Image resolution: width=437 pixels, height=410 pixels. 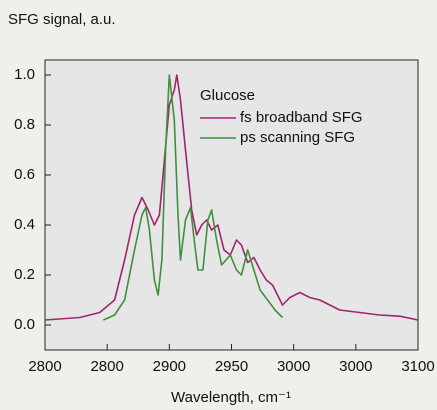 What do you see at coordinates (62, 19) in the screenshot?
I see `y-axis-label: SFG signal, a.u.` at bounding box center [62, 19].